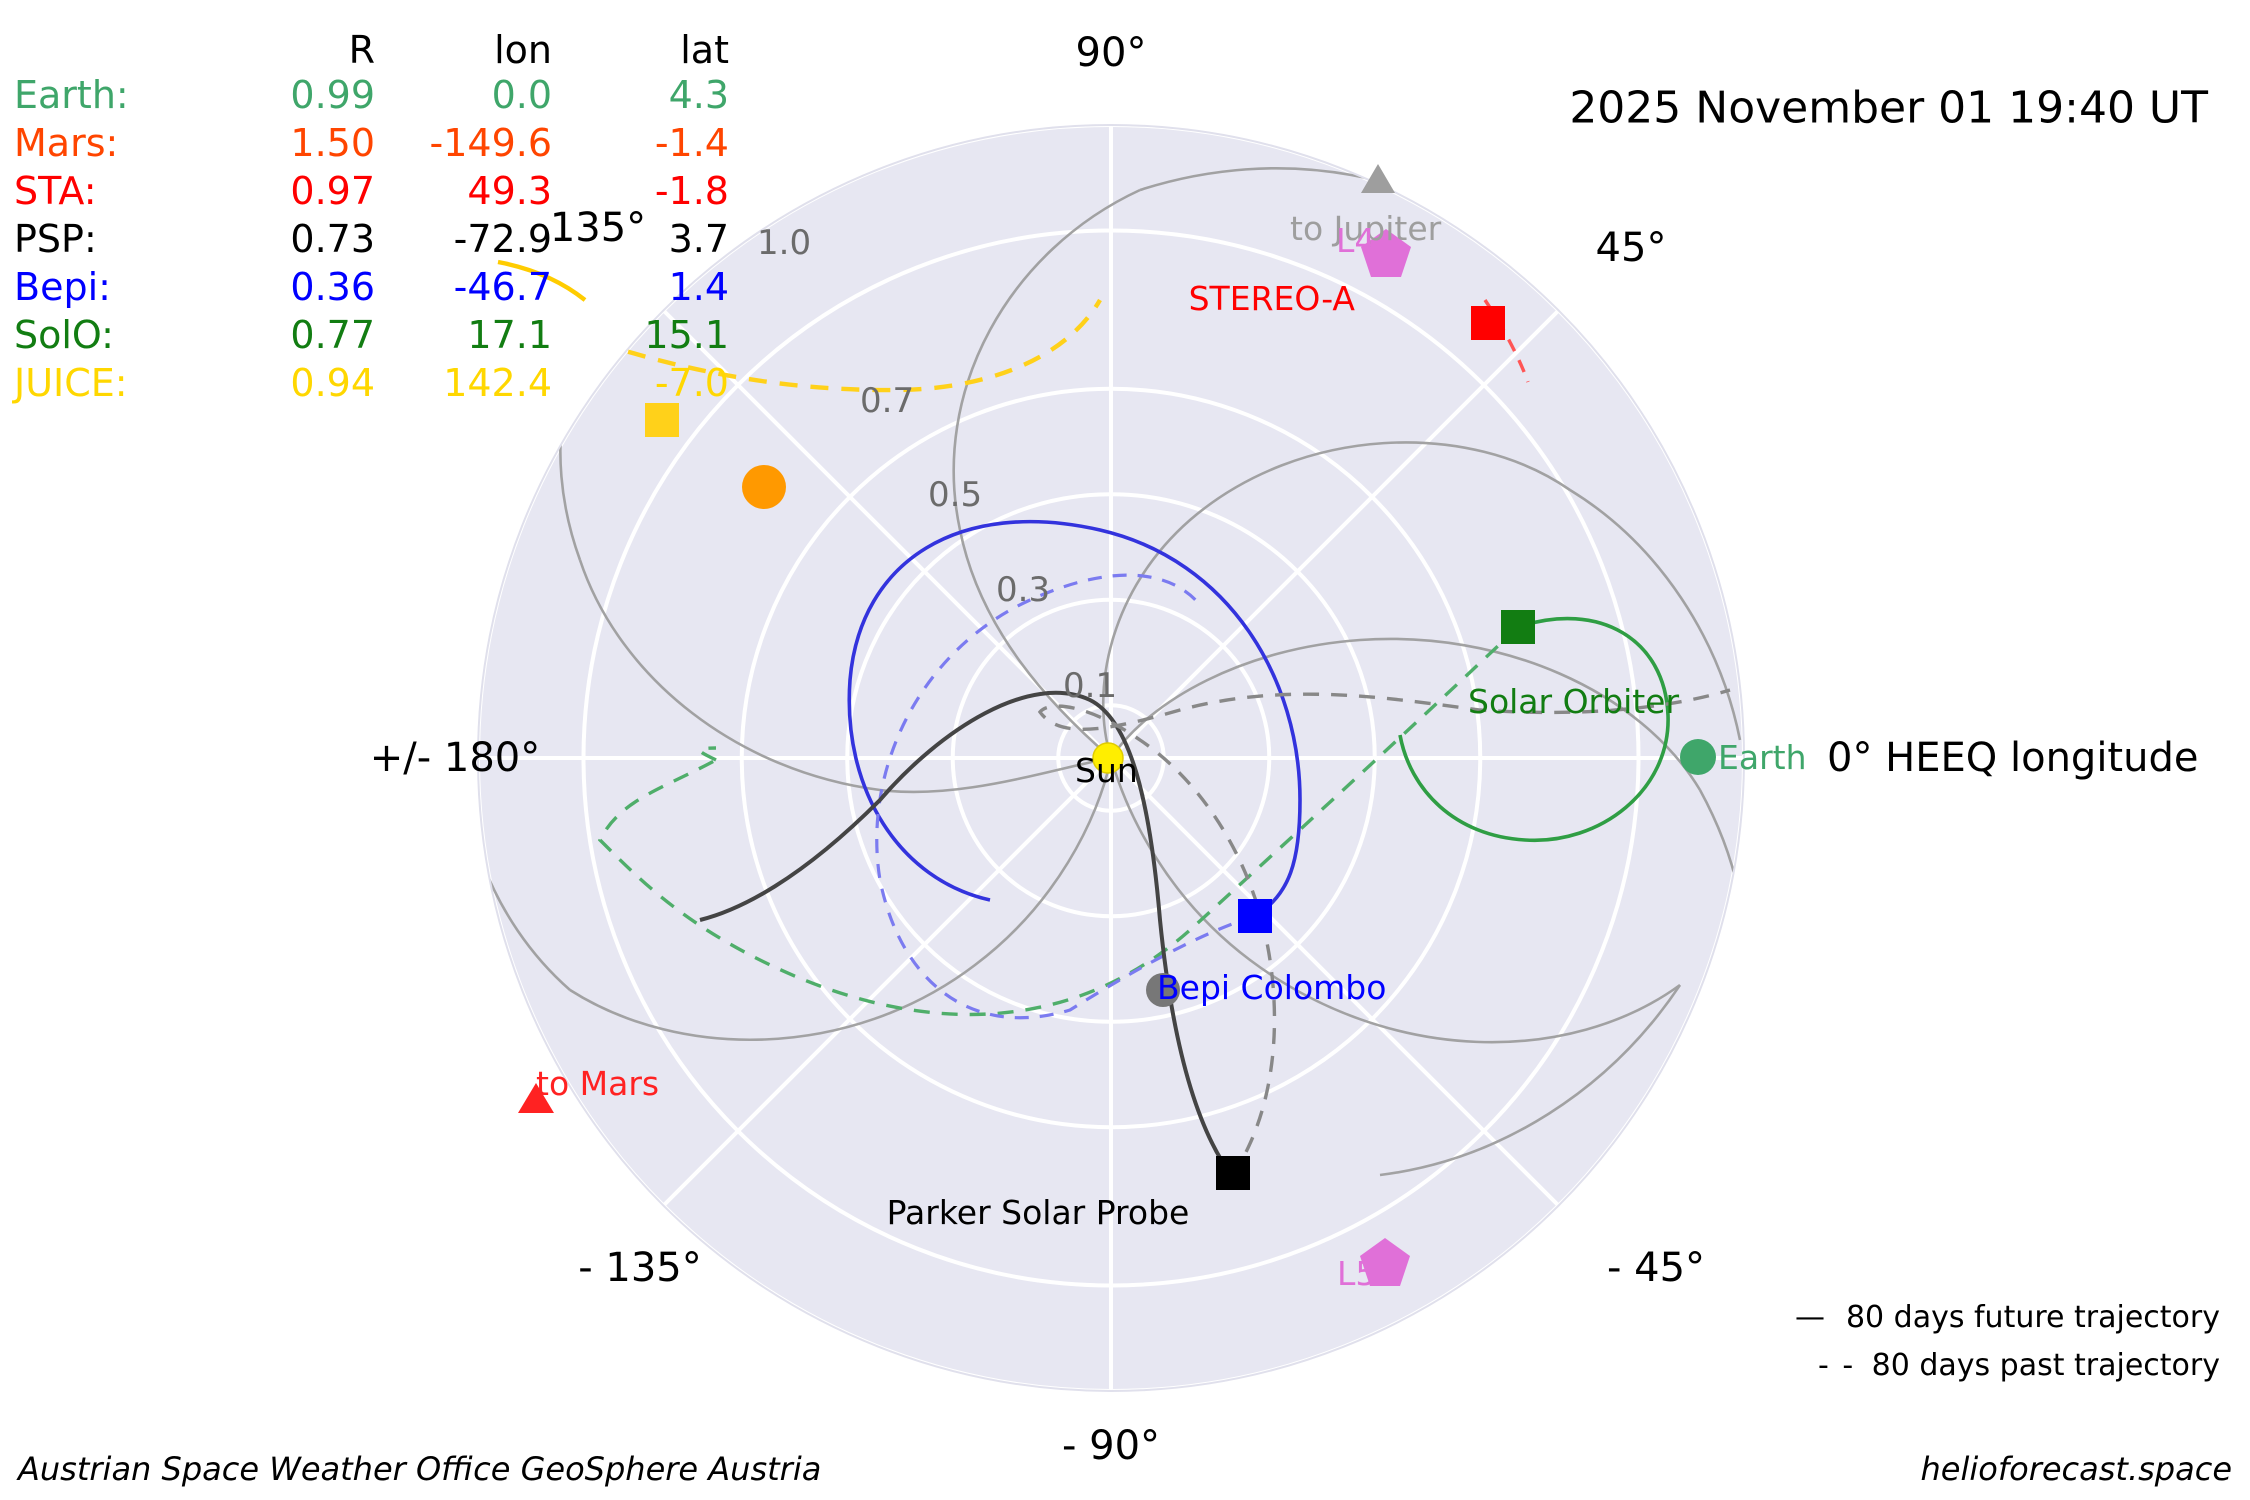 The width and height of the screenshot is (2250, 1500). What do you see at coordinates (698, 287) in the screenshot?
I see `row-lat-bepi: 1.4` at bounding box center [698, 287].